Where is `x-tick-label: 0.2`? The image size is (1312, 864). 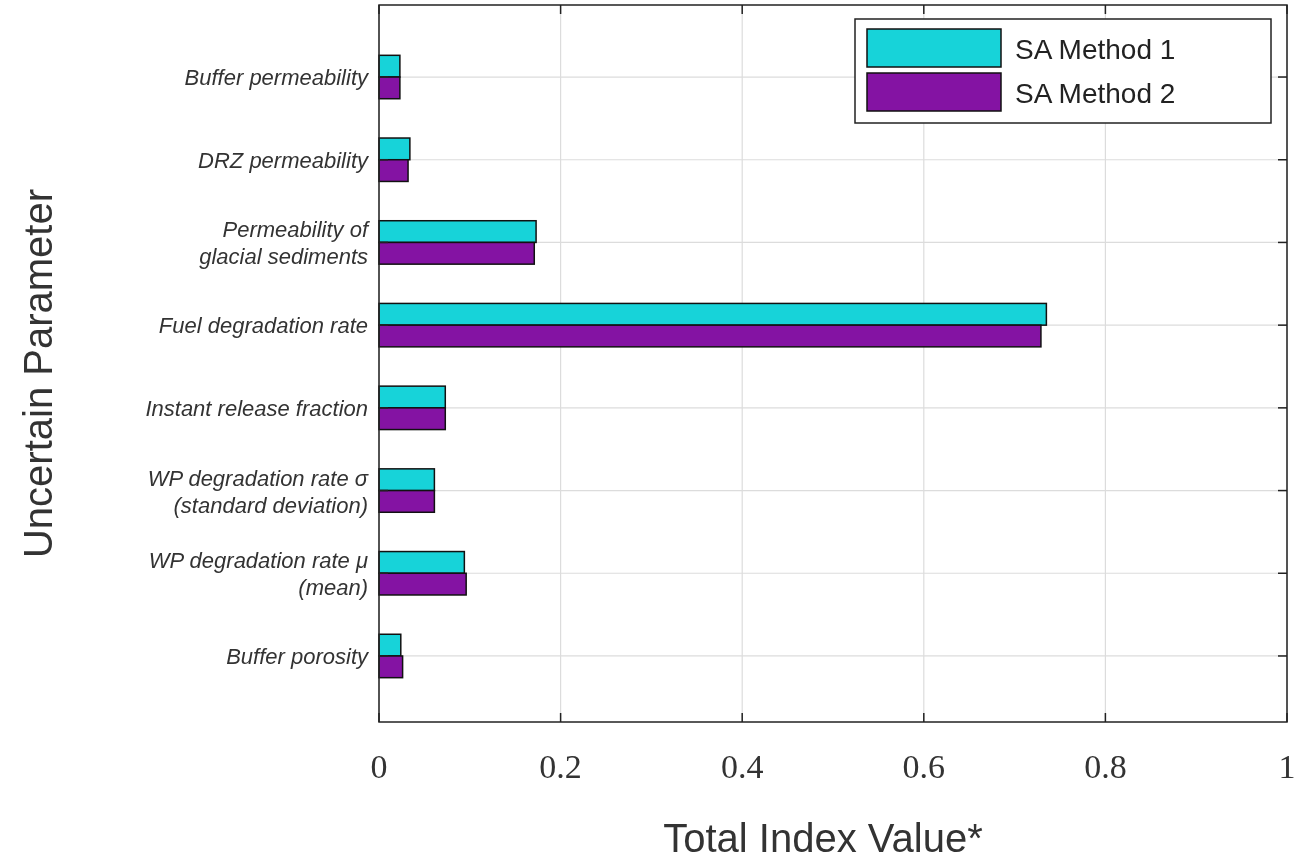 x-tick-label: 0.2 is located at coordinates (560, 766).